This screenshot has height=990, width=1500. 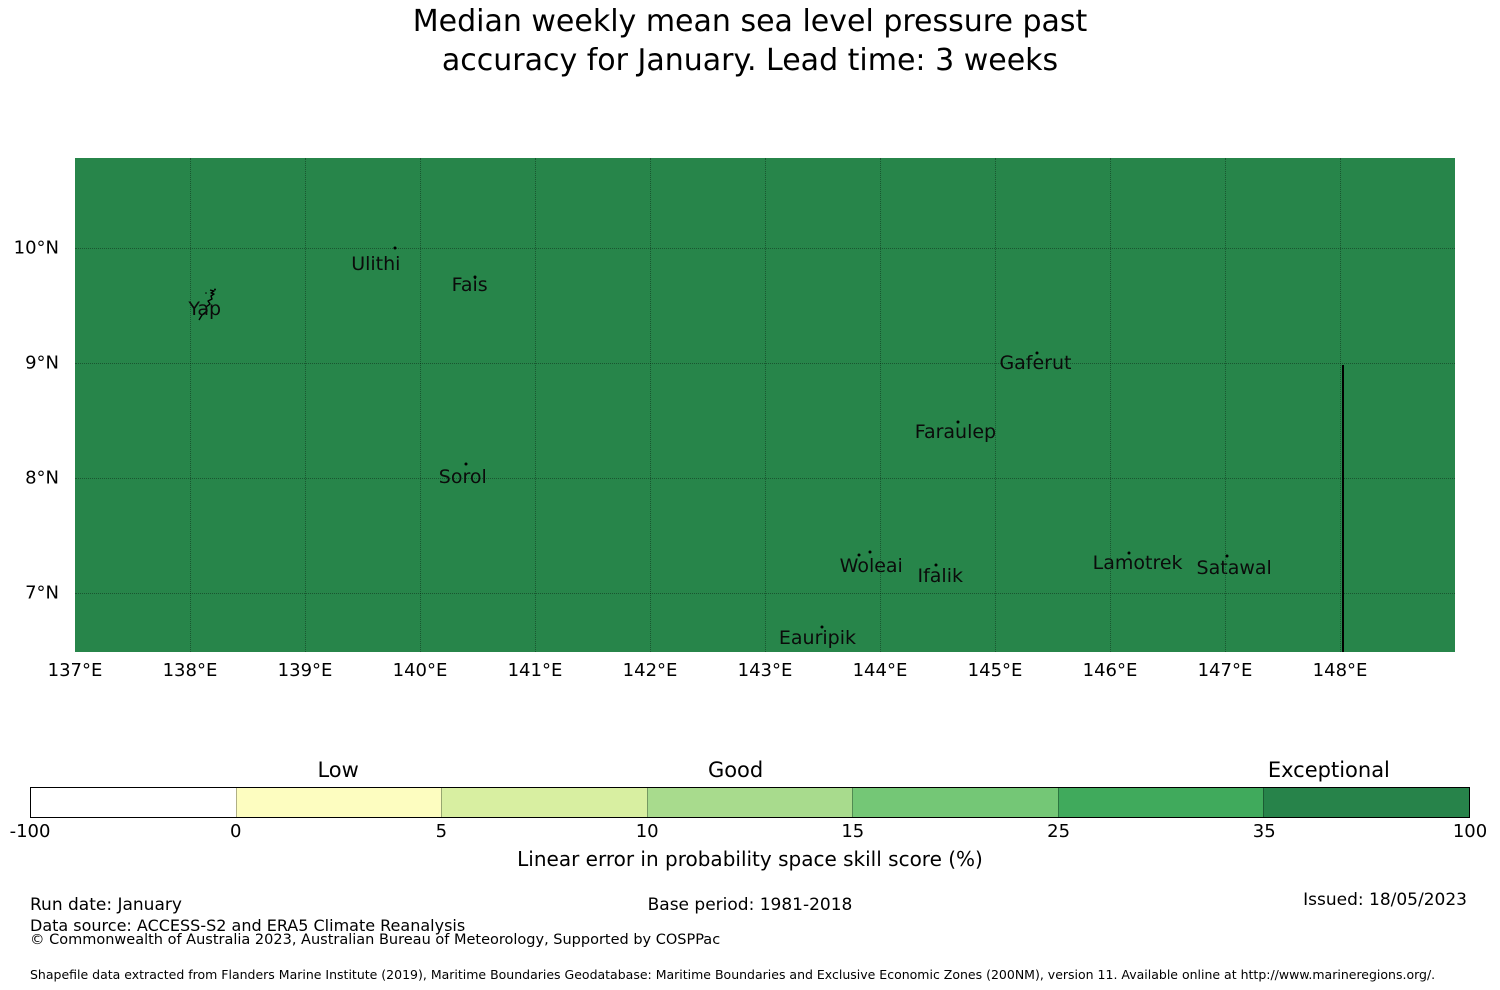 What do you see at coordinates (236, 831) in the screenshot?
I see `colorbar-tick-label: 0` at bounding box center [236, 831].